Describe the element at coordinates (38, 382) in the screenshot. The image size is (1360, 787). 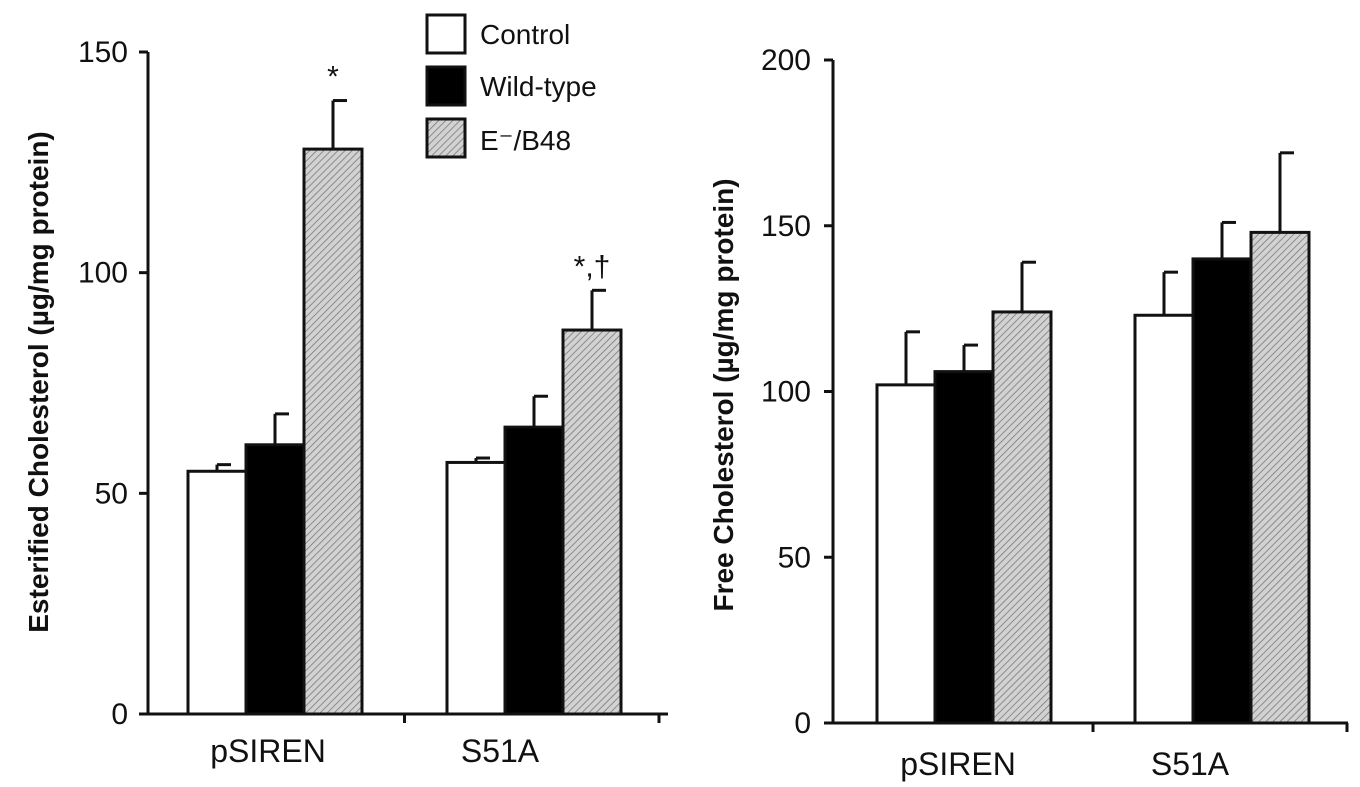
I see `y-axis-label: Esterified Cholesterol (µg/mg protein)` at that location.